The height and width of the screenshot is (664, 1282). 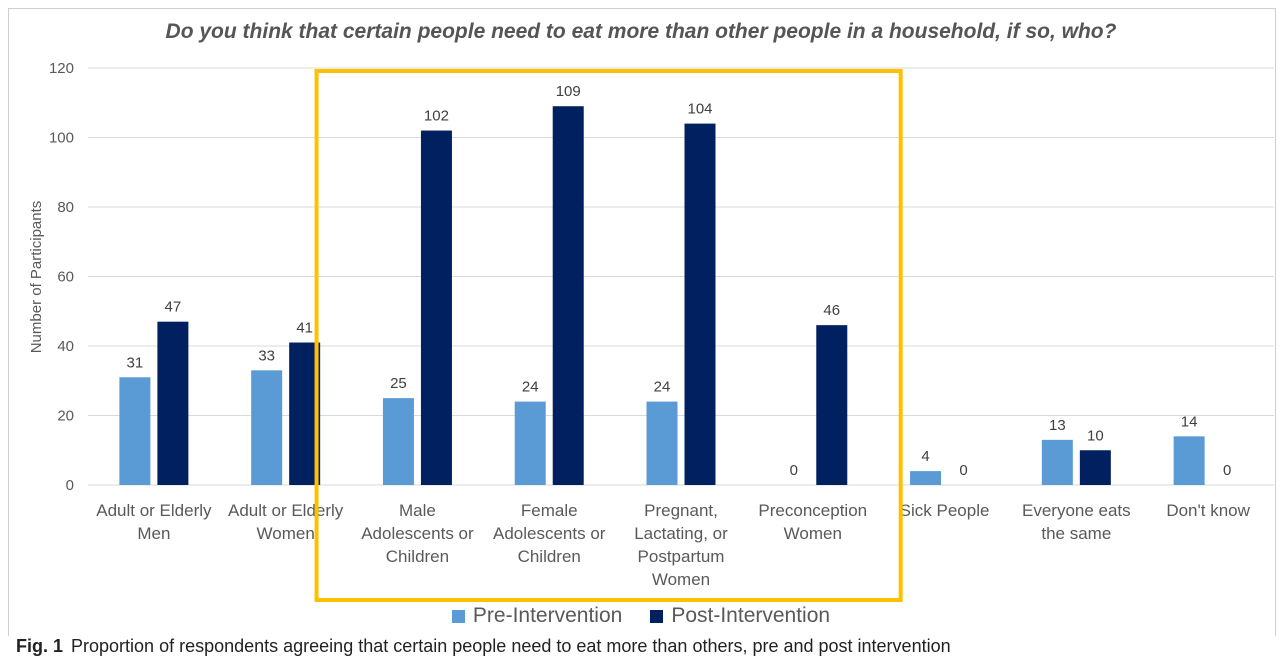 What do you see at coordinates (436, 116) in the screenshot?
I see `data-label-post-2: 102` at bounding box center [436, 116].